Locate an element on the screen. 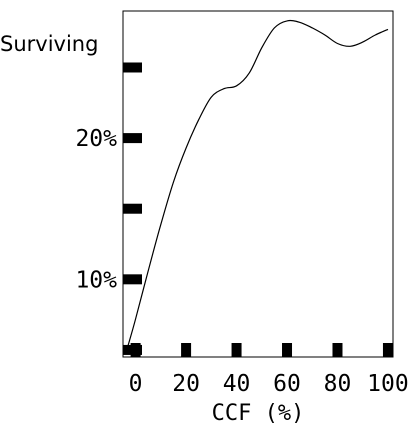  y-tick-label: 10% is located at coordinates (96, 280).